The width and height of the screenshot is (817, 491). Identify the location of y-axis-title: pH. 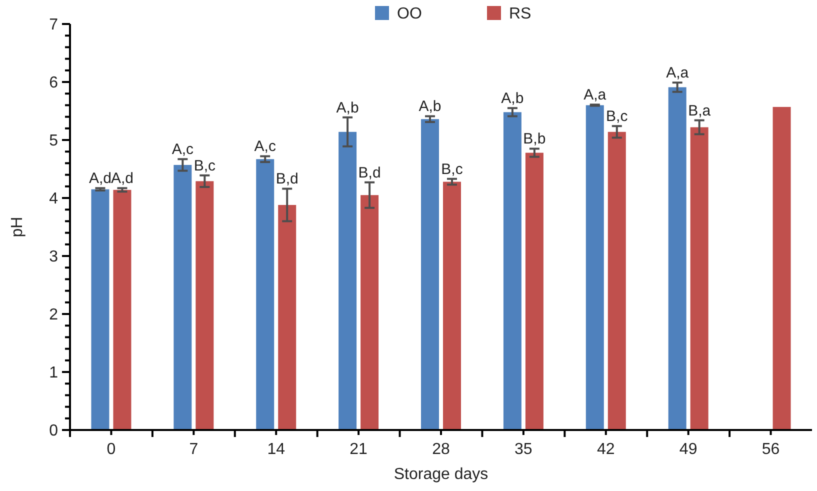
(17, 227).